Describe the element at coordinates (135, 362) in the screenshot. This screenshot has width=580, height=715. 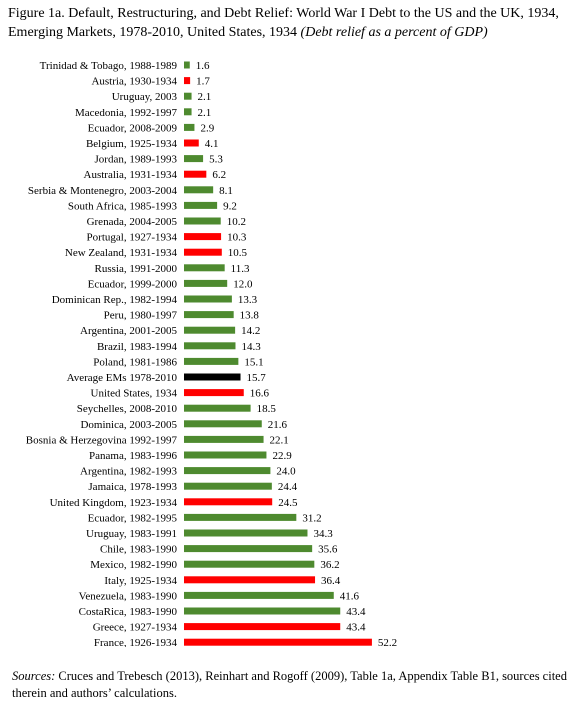
I see `category-label: Poland, 1981-1986` at that location.